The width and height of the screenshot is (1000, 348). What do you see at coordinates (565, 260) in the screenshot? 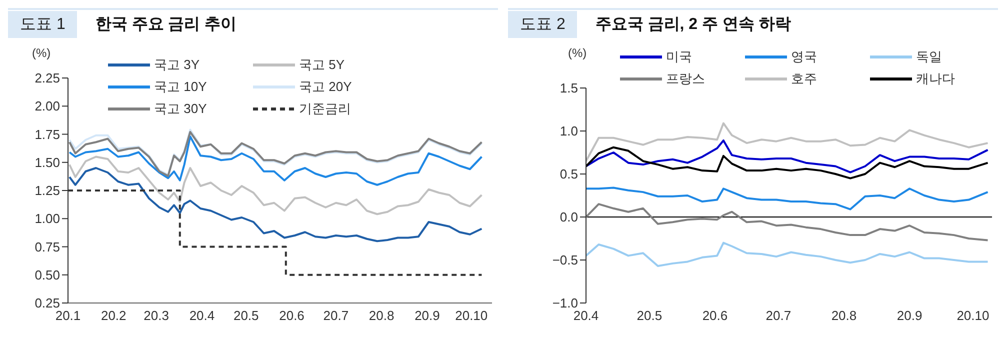
I see `y-tick-label: −0.5` at bounding box center [565, 260].